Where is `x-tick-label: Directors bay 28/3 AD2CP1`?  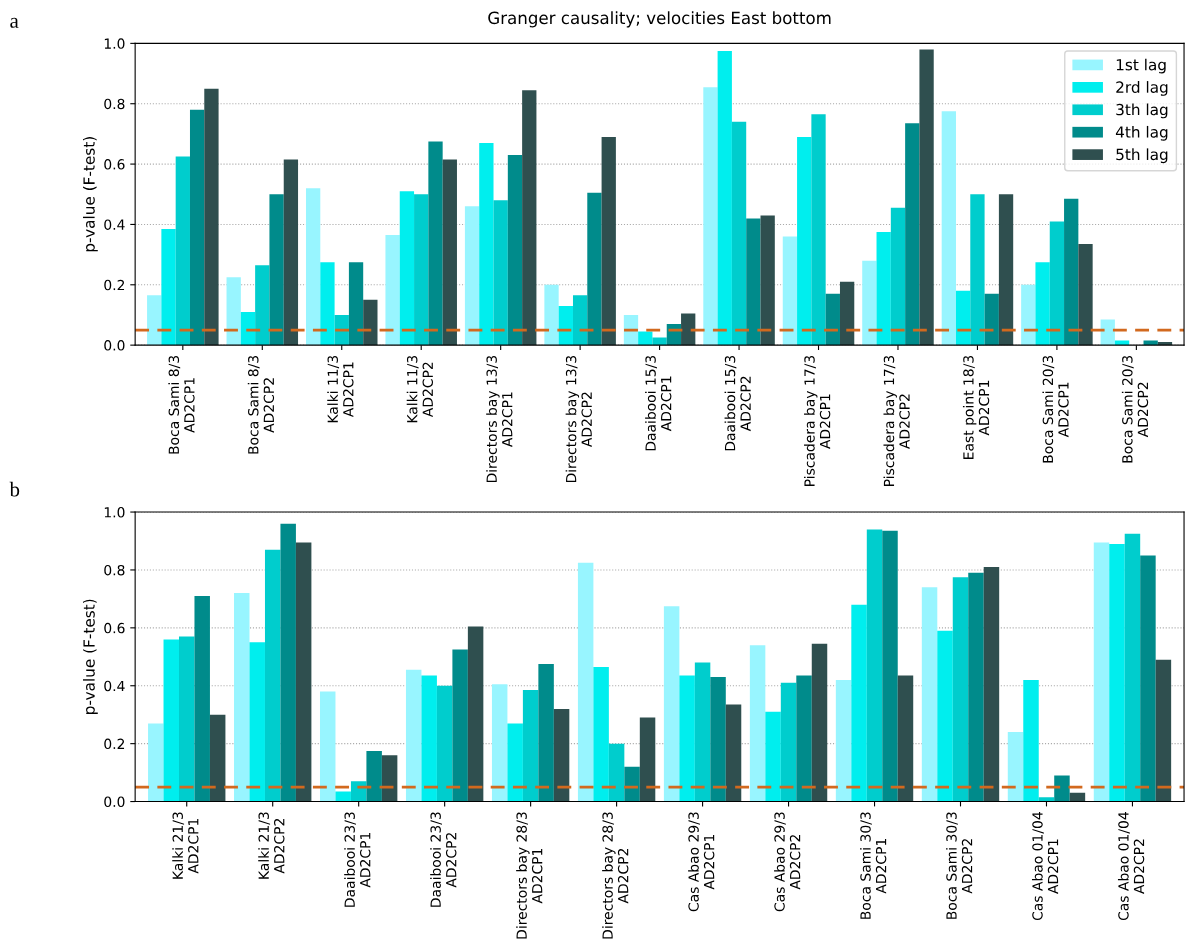
x-tick-label: Directors bay 28/3 AD2CP1 is located at coordinates (529, 875).